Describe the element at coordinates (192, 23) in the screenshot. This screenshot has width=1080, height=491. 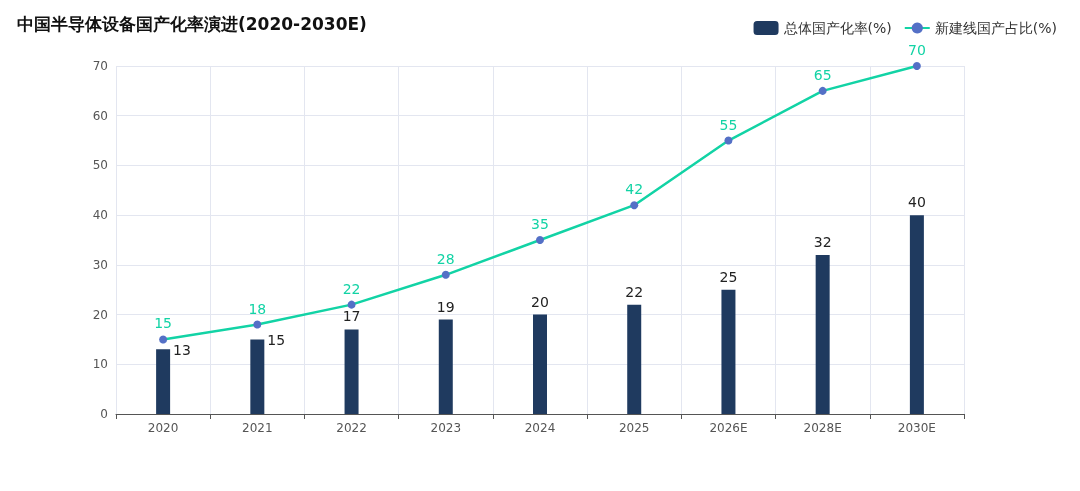
I see `chart-title: 中国半导体设备国产化率演进(2020-2030E)` at that location.